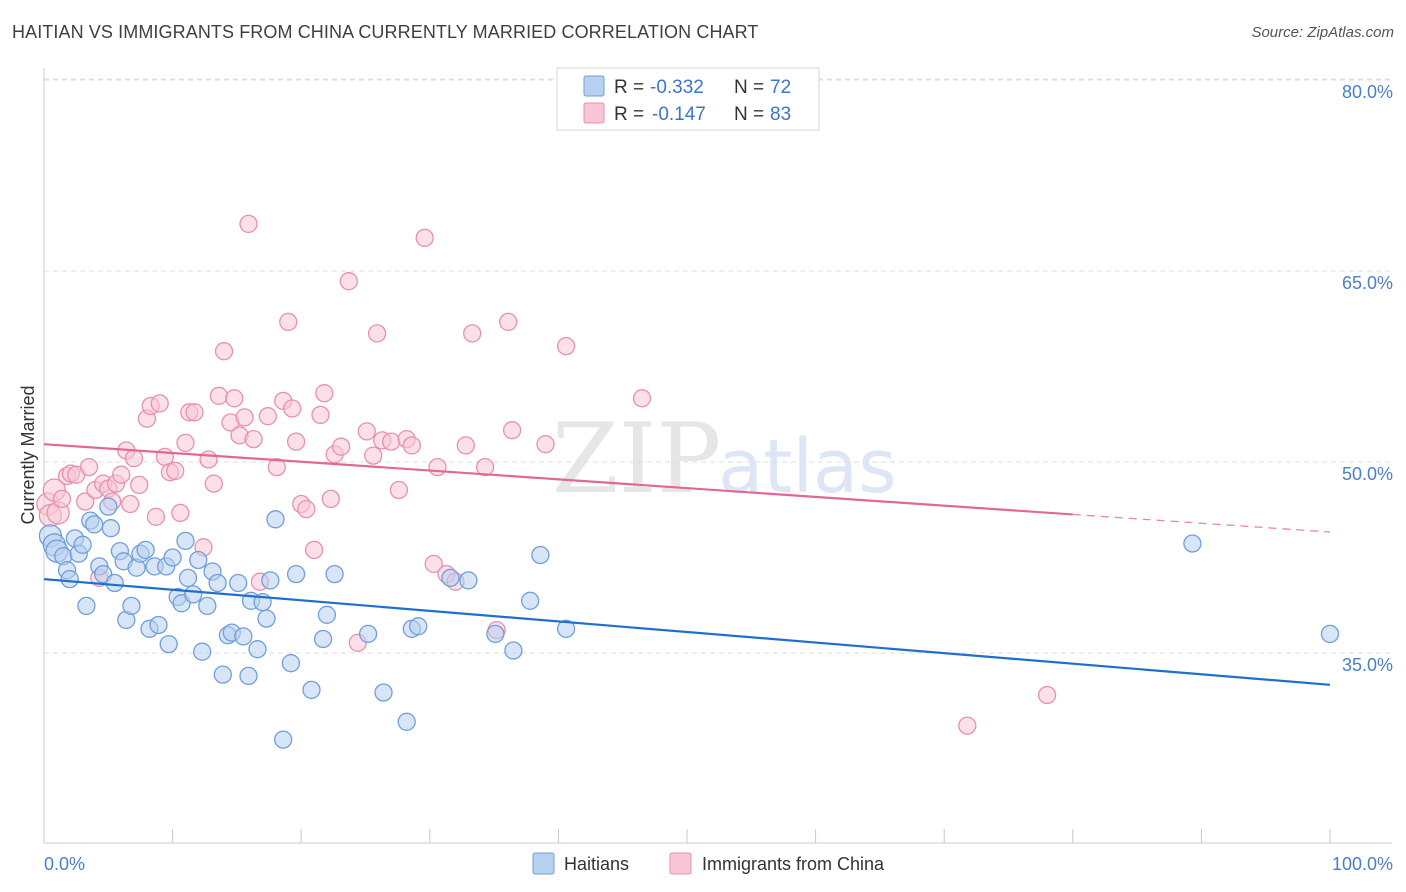 The height and width of the screenshot is (892, 1406). I want to click on y-tick-label-0: 35.0%, so click(1367, 665).